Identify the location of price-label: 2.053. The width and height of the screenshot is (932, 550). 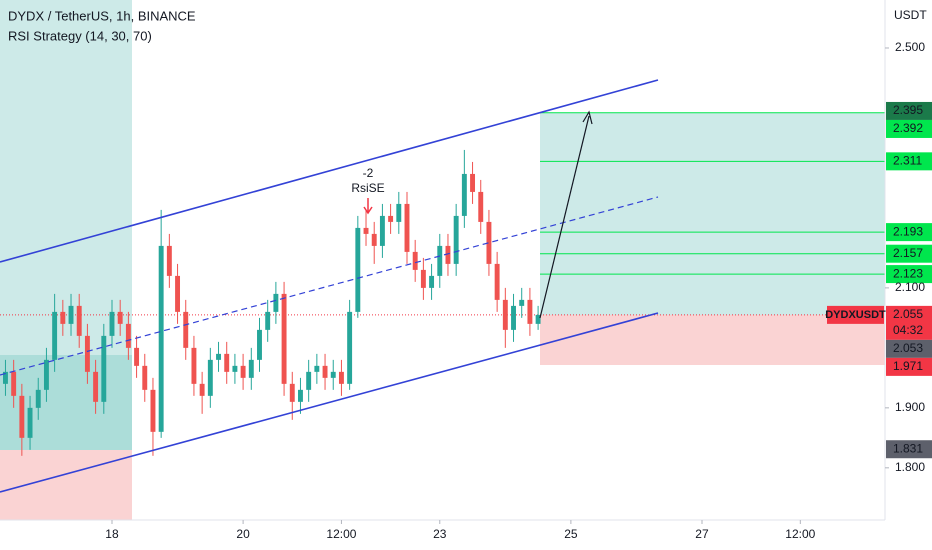
(908, 348).